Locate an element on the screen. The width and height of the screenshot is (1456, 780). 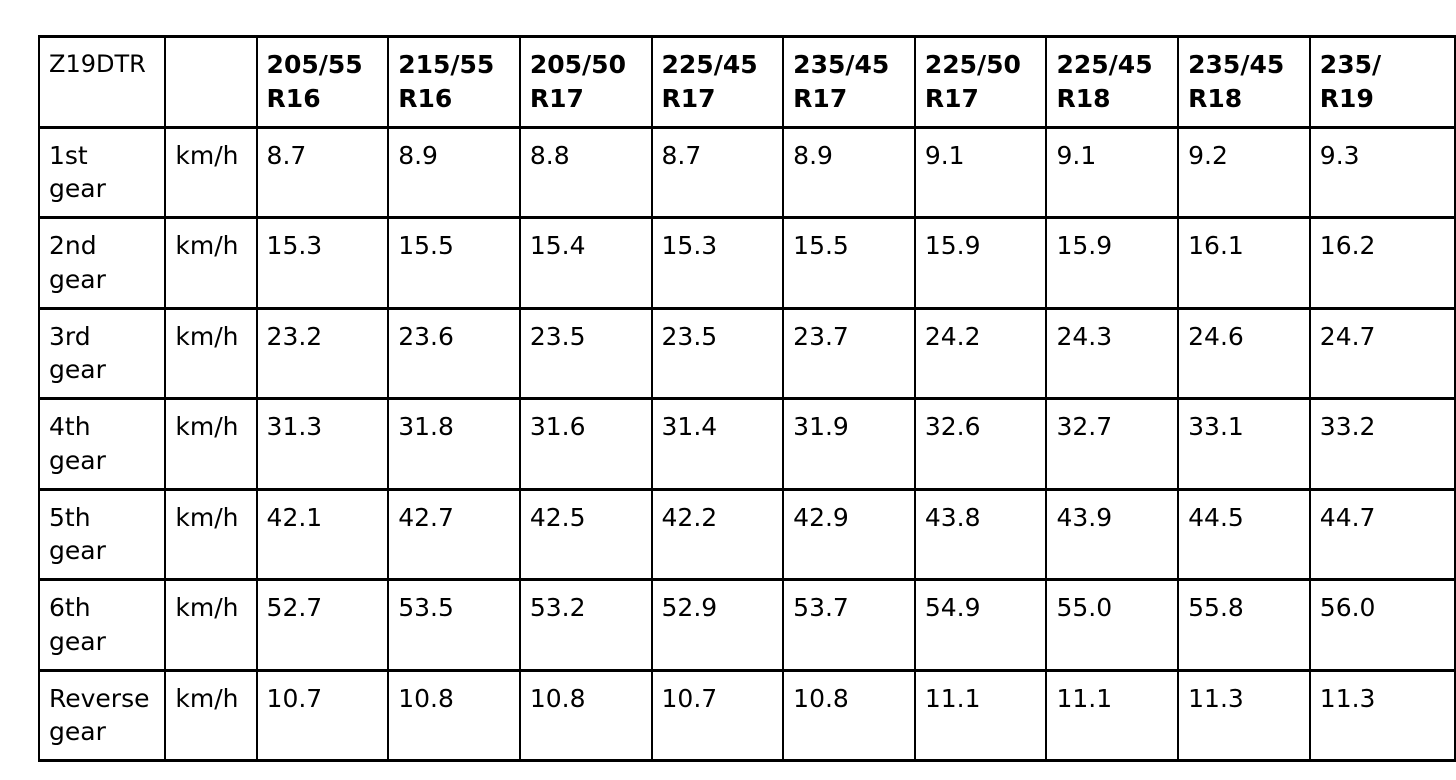
tire-size-header: 235/ R19 is located at coordinates (1382, 82).